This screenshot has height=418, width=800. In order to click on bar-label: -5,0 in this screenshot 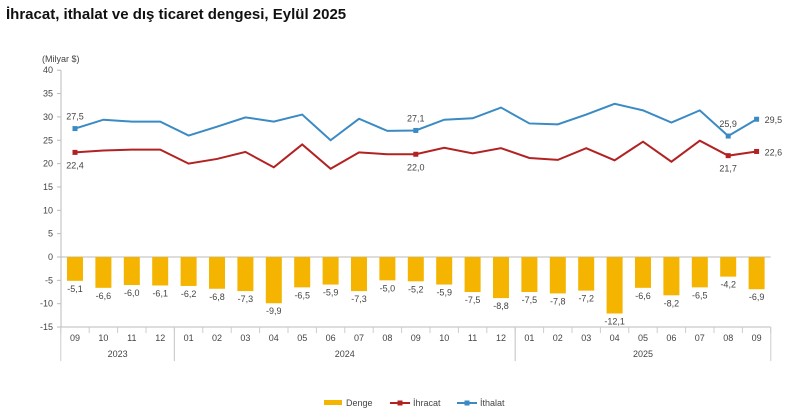, I will do `click(388, 288)`.